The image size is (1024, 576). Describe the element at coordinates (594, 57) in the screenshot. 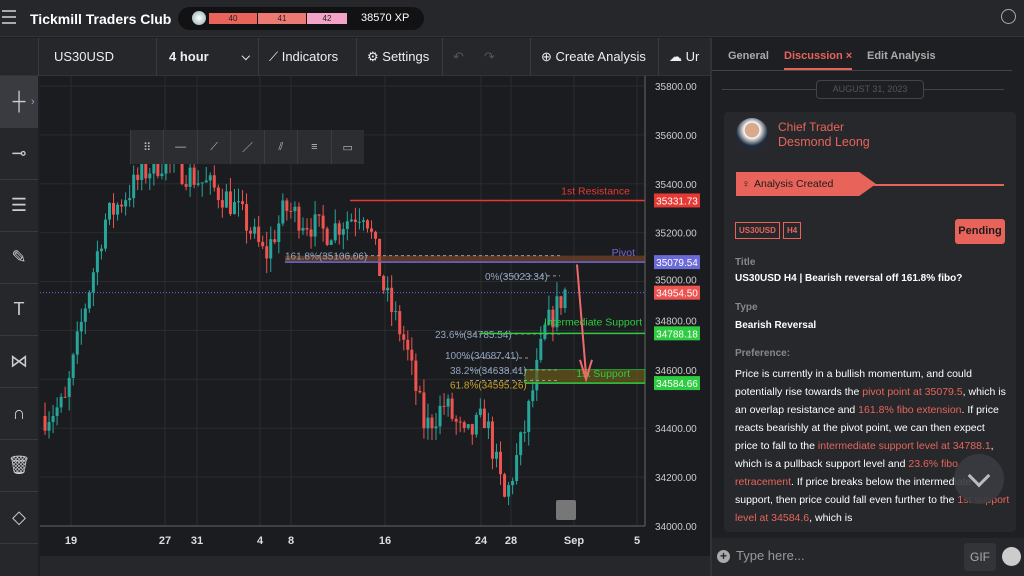

I see `create-analysis-button: ⊕ Create Analysis` at that location.